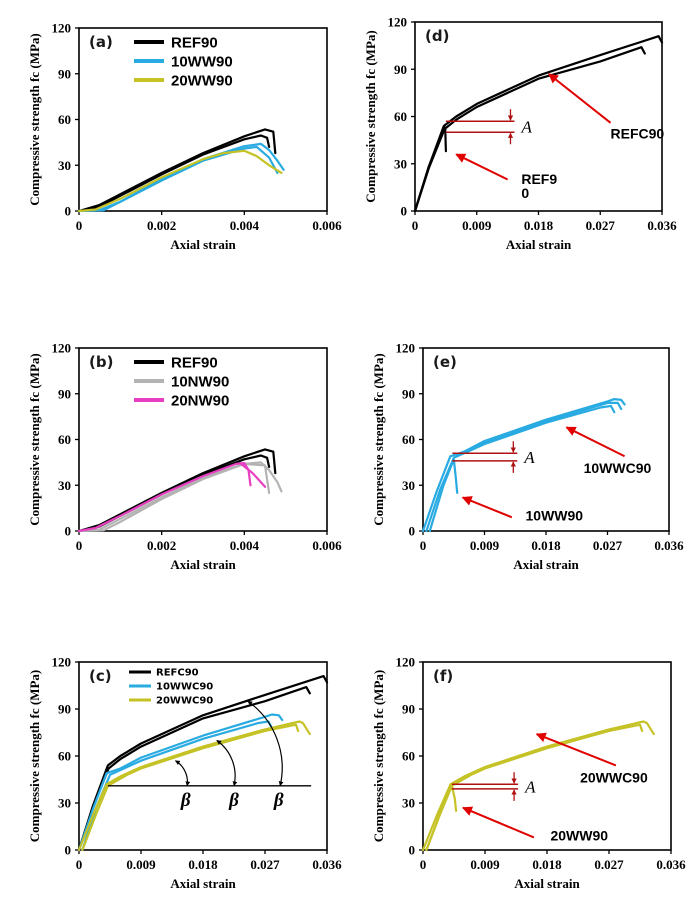  I want to click on x-tick-label: 0.006, so click(327, 545).